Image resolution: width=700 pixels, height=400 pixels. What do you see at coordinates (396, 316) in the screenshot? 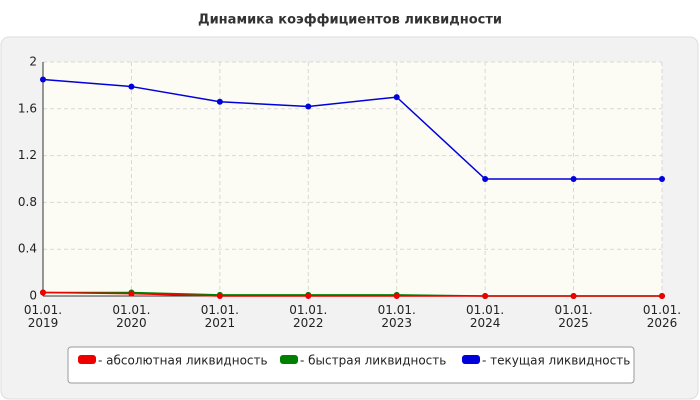
I see `x-tick-label: 01.01. 2023` at bounding box center [396, 316].